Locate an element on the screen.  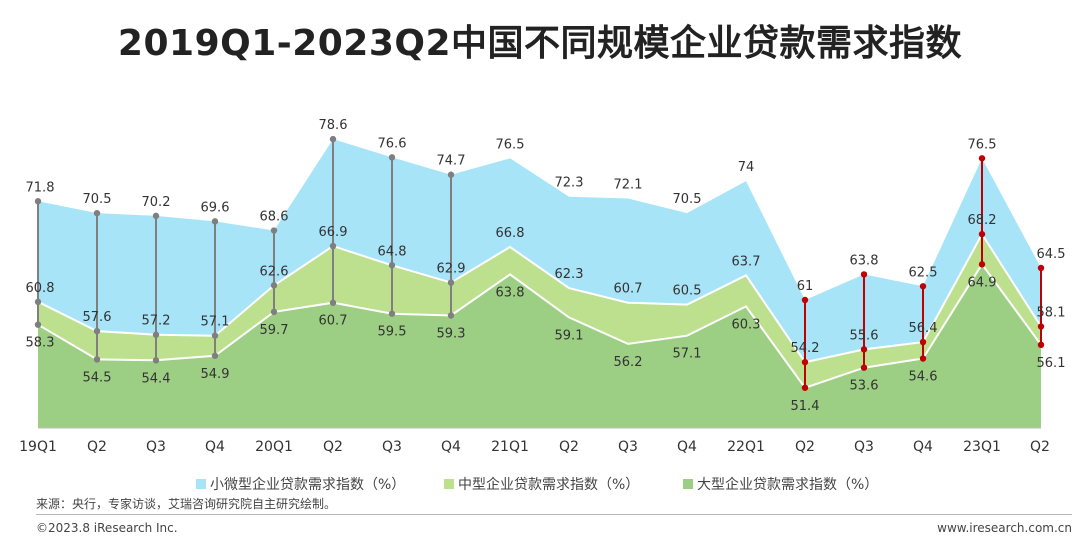
data-label-s2: 64.9 is located at coordinates (982, 282).